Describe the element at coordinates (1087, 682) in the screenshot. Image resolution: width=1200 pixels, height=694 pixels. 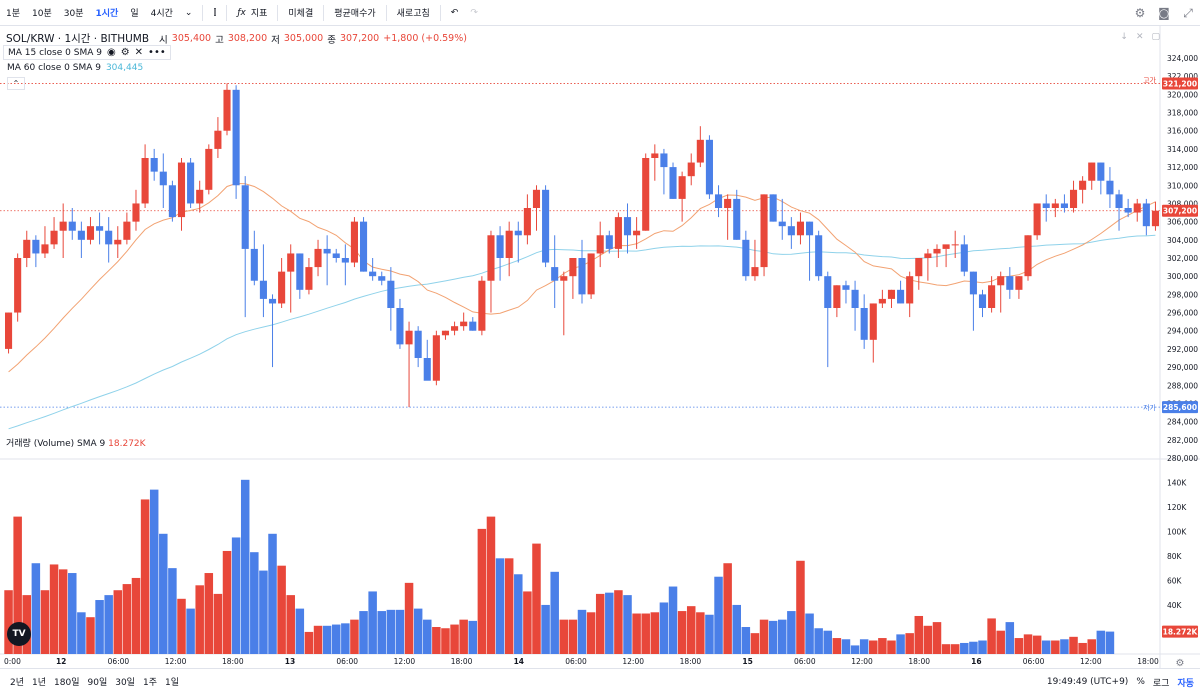
I see `clock-time: 19:49:49 (UTC+9)` at that location.